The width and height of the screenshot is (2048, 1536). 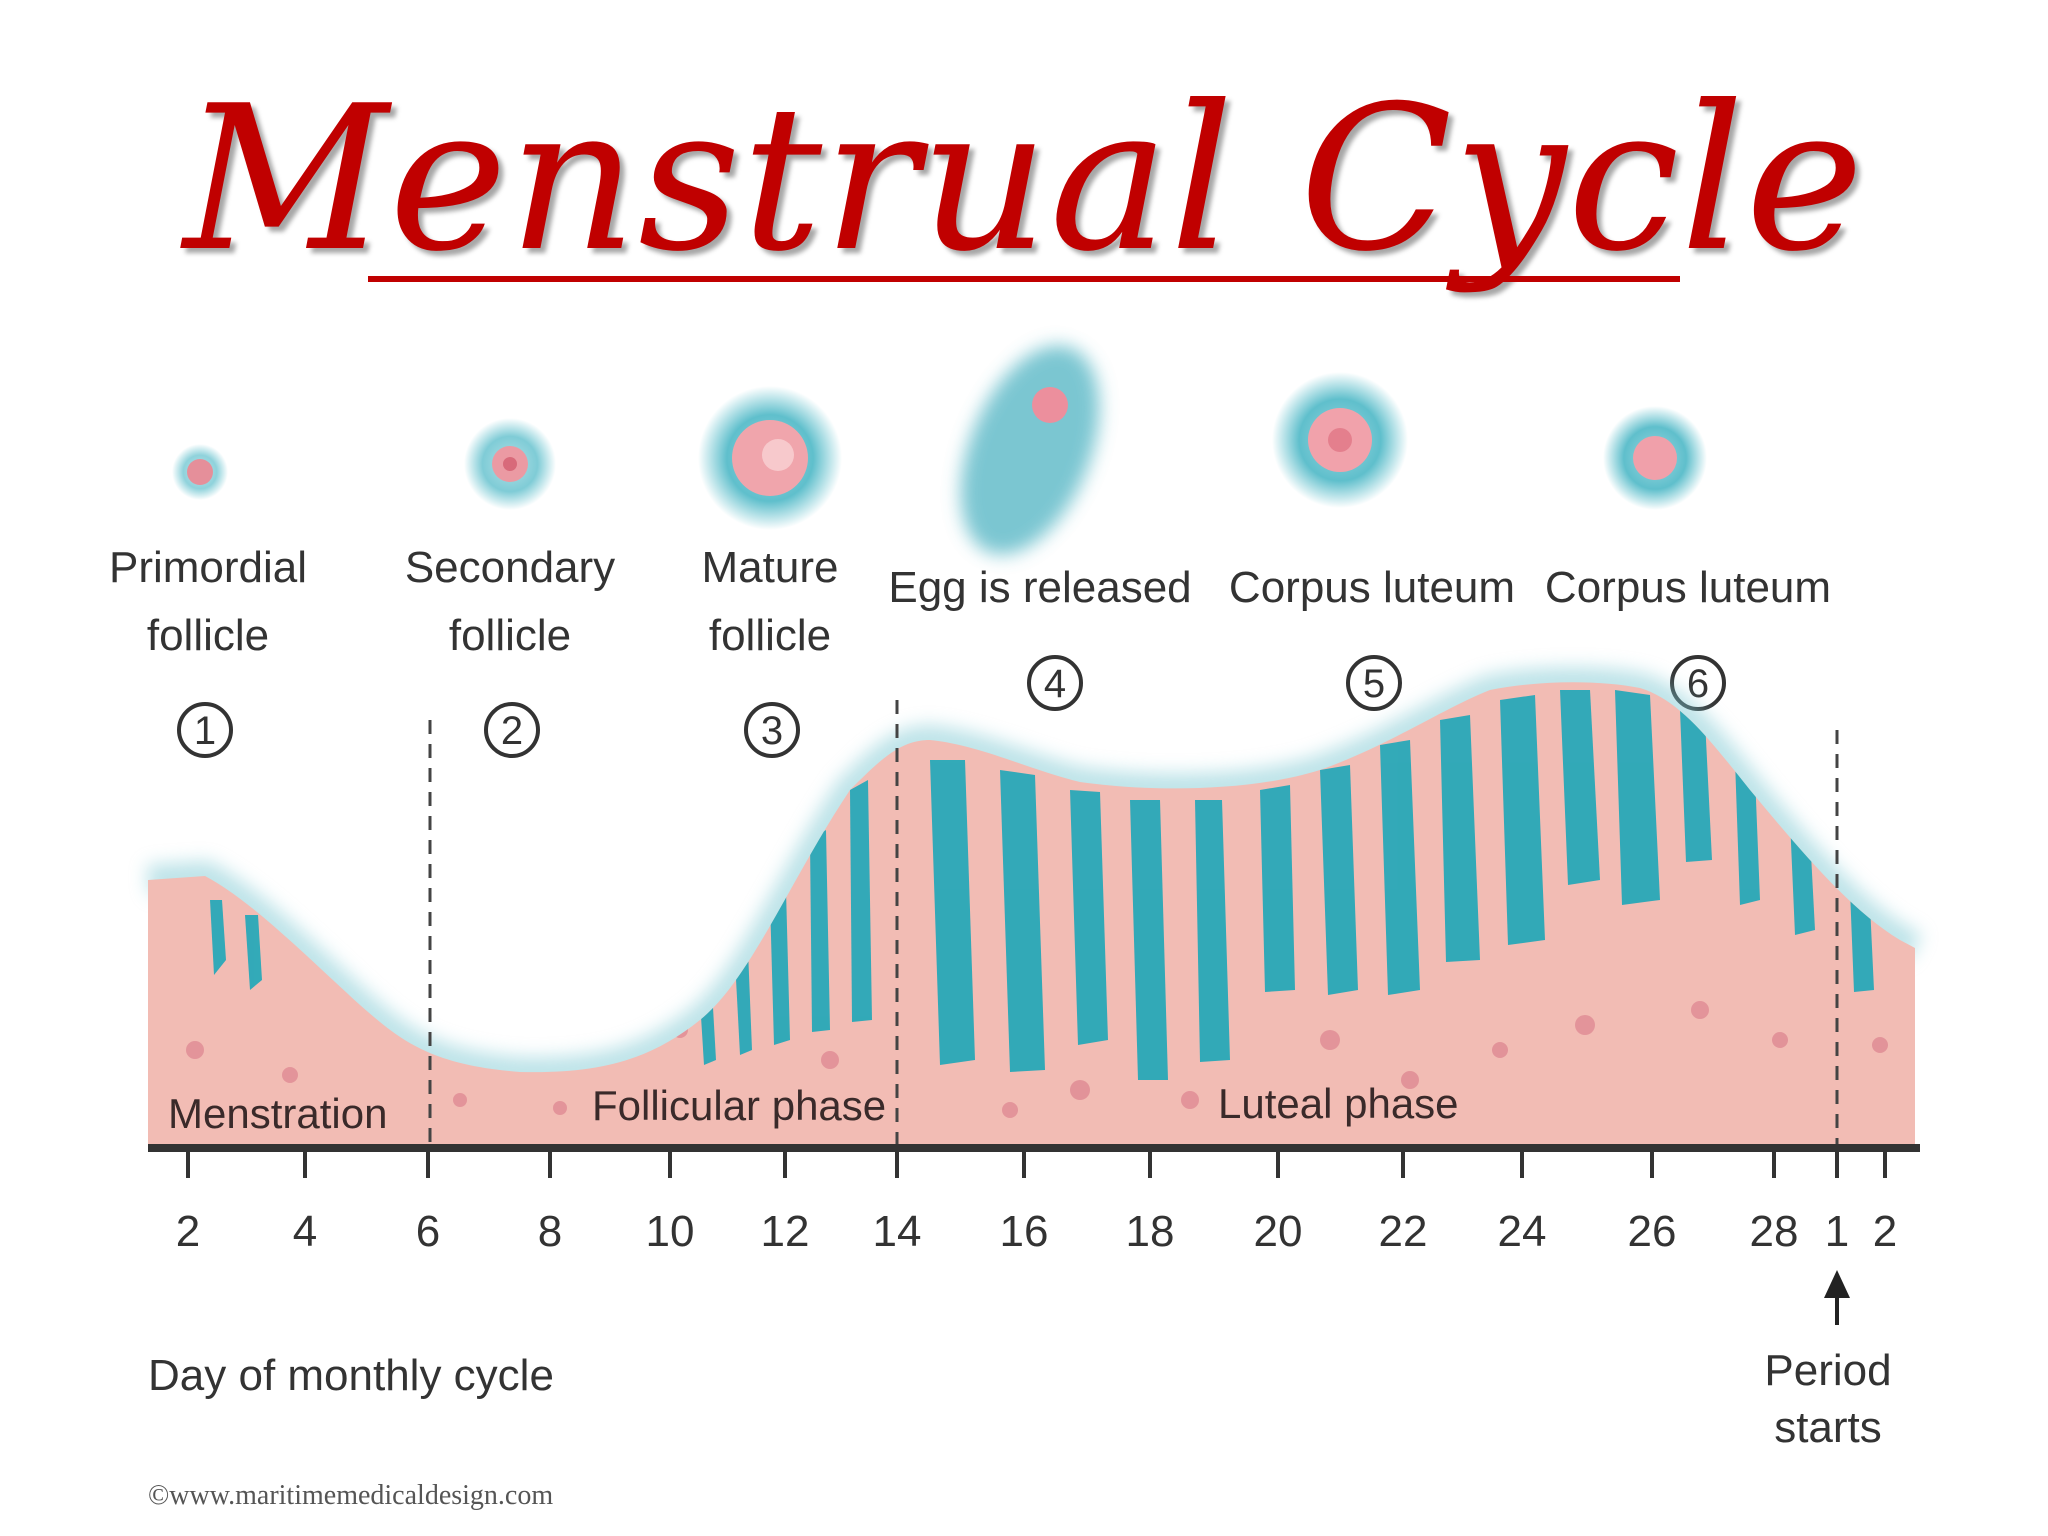 I want to click on tick-label: 6, so click(x=428, y=1231).